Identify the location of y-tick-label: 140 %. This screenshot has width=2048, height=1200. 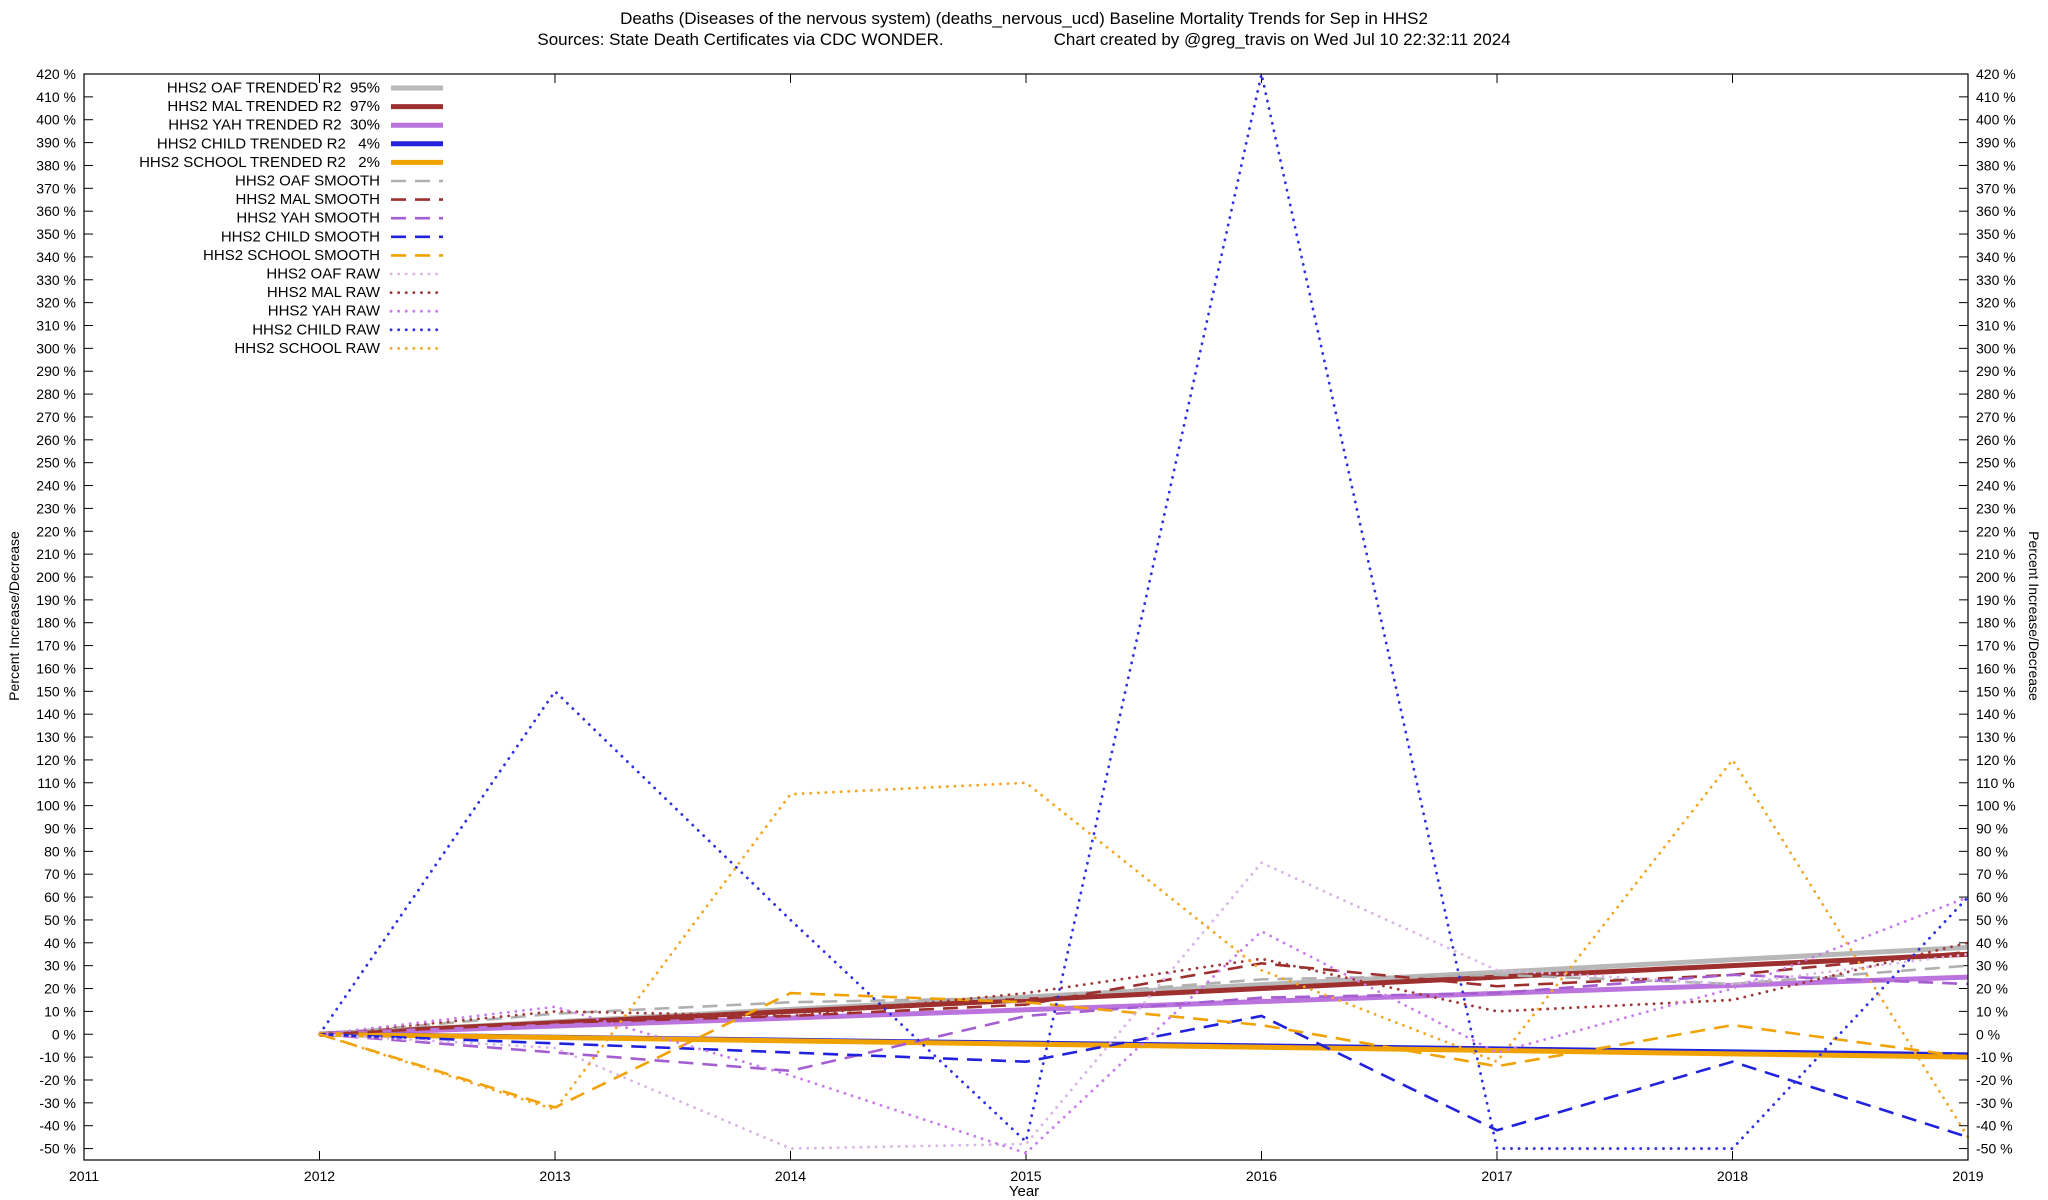
(56, 714).